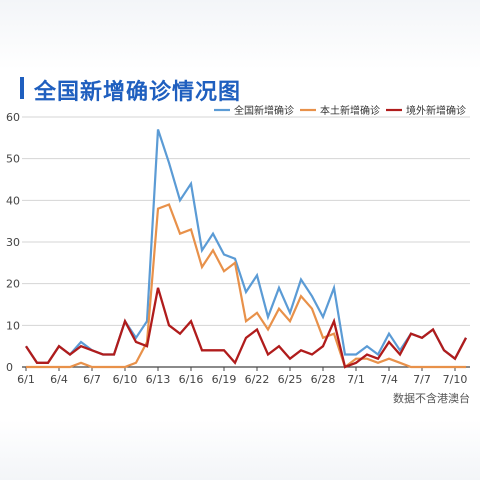 This screenshot has height=480, width=480. I want to click on legend-label-3: 境外新增确诊, so click(436, 110).